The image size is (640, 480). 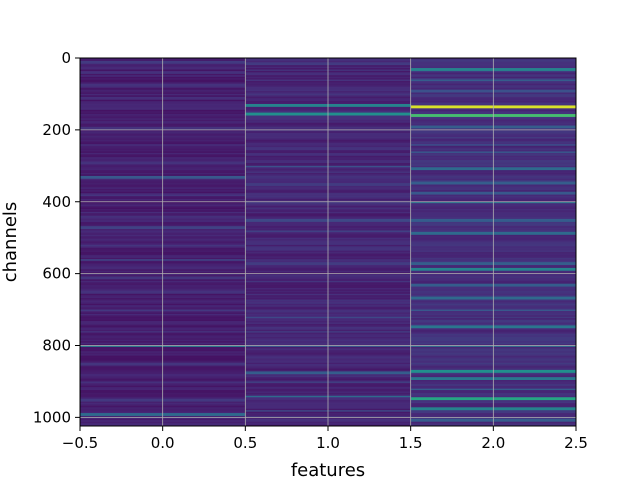 I want to click on x-tick-label: 2.0, so click(x=493, y=443).